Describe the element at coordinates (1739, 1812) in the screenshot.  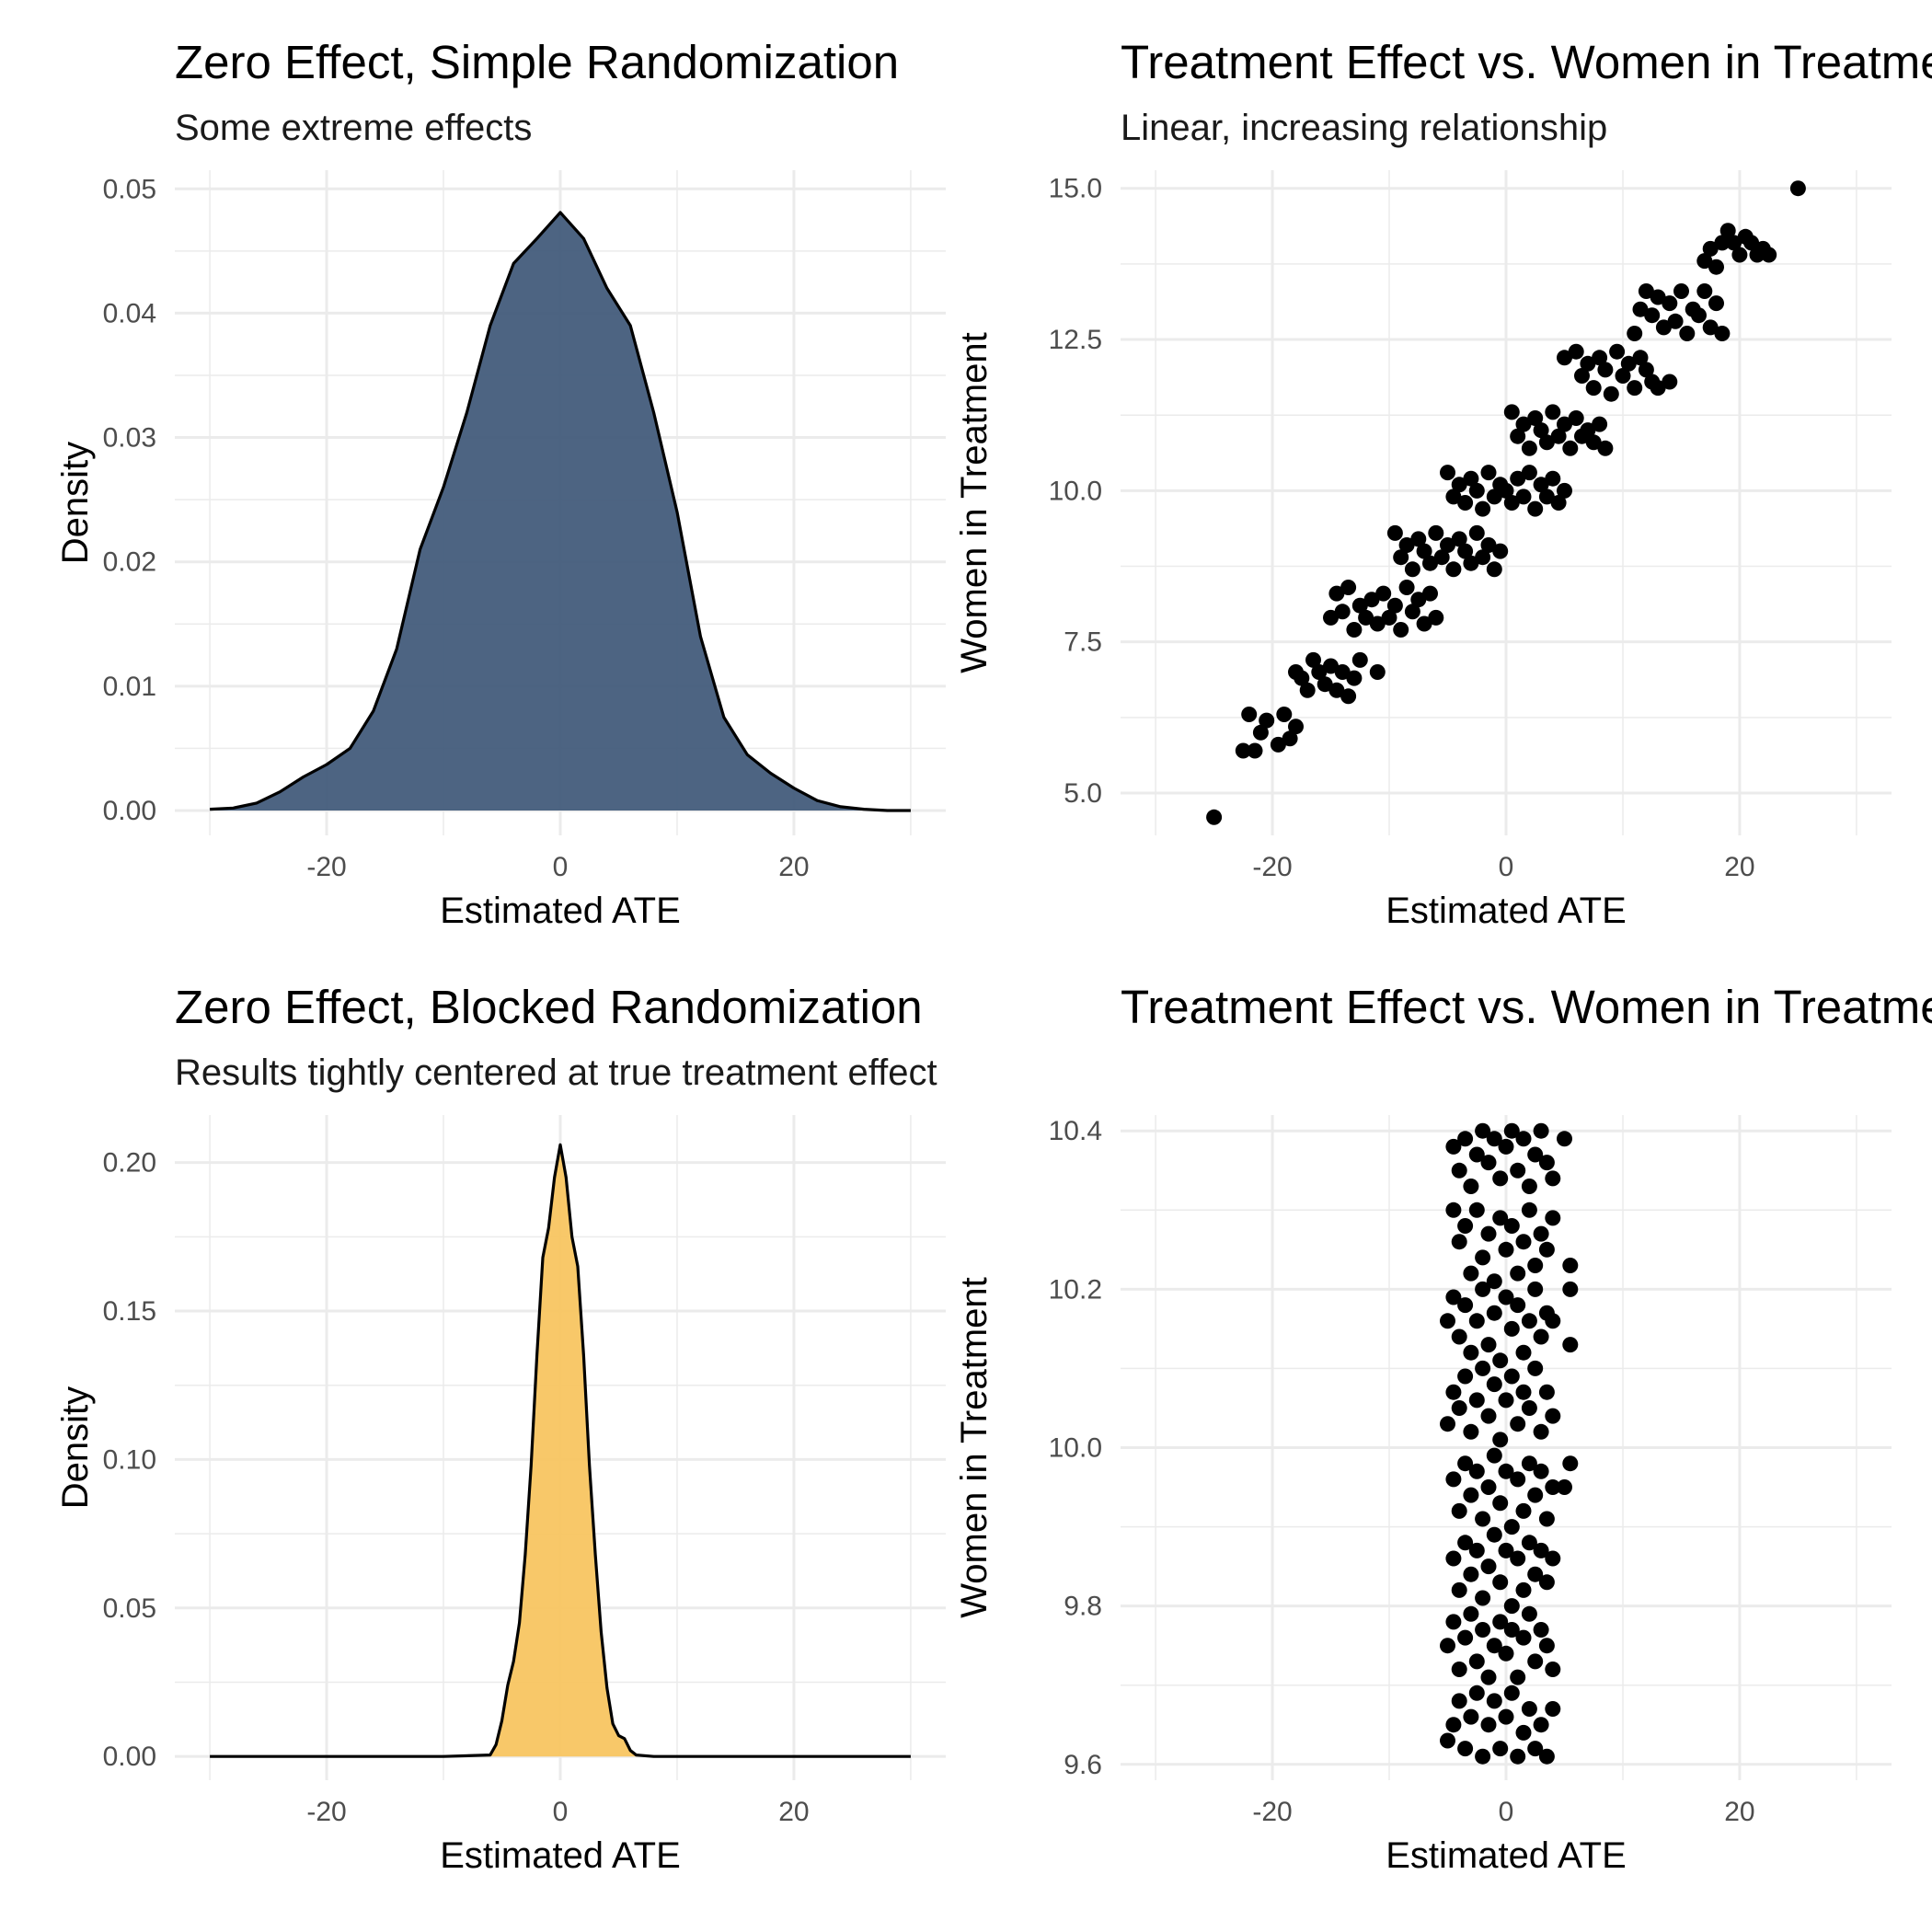
I see `x-tick-label: 20` at that location.